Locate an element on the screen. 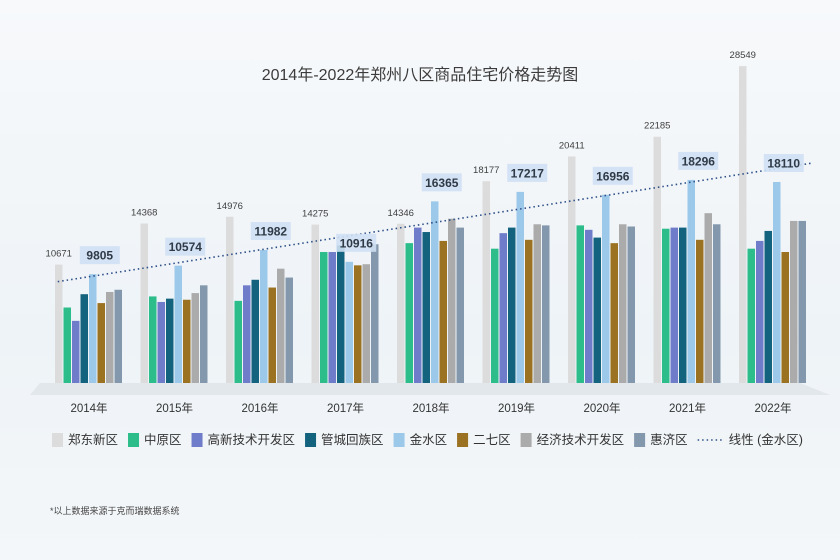  legend-label: 金水区 is located at coordinates (429, 439).